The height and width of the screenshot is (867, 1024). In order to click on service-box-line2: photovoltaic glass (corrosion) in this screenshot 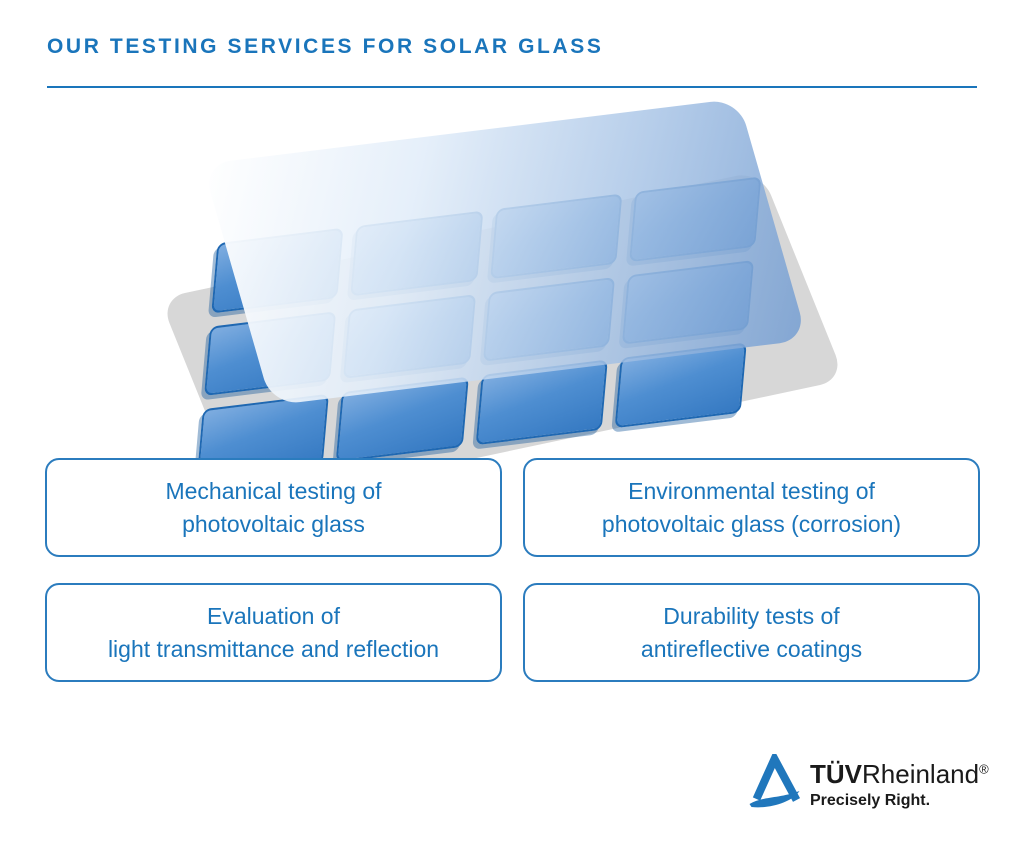, I will do `click(751, 523)`.